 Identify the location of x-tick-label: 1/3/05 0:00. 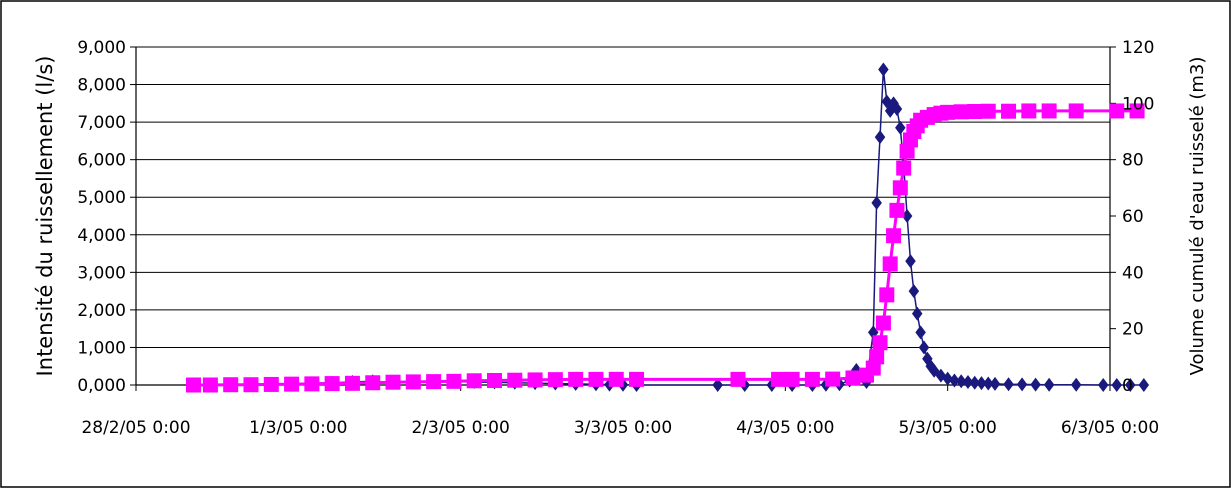
(298, 428).